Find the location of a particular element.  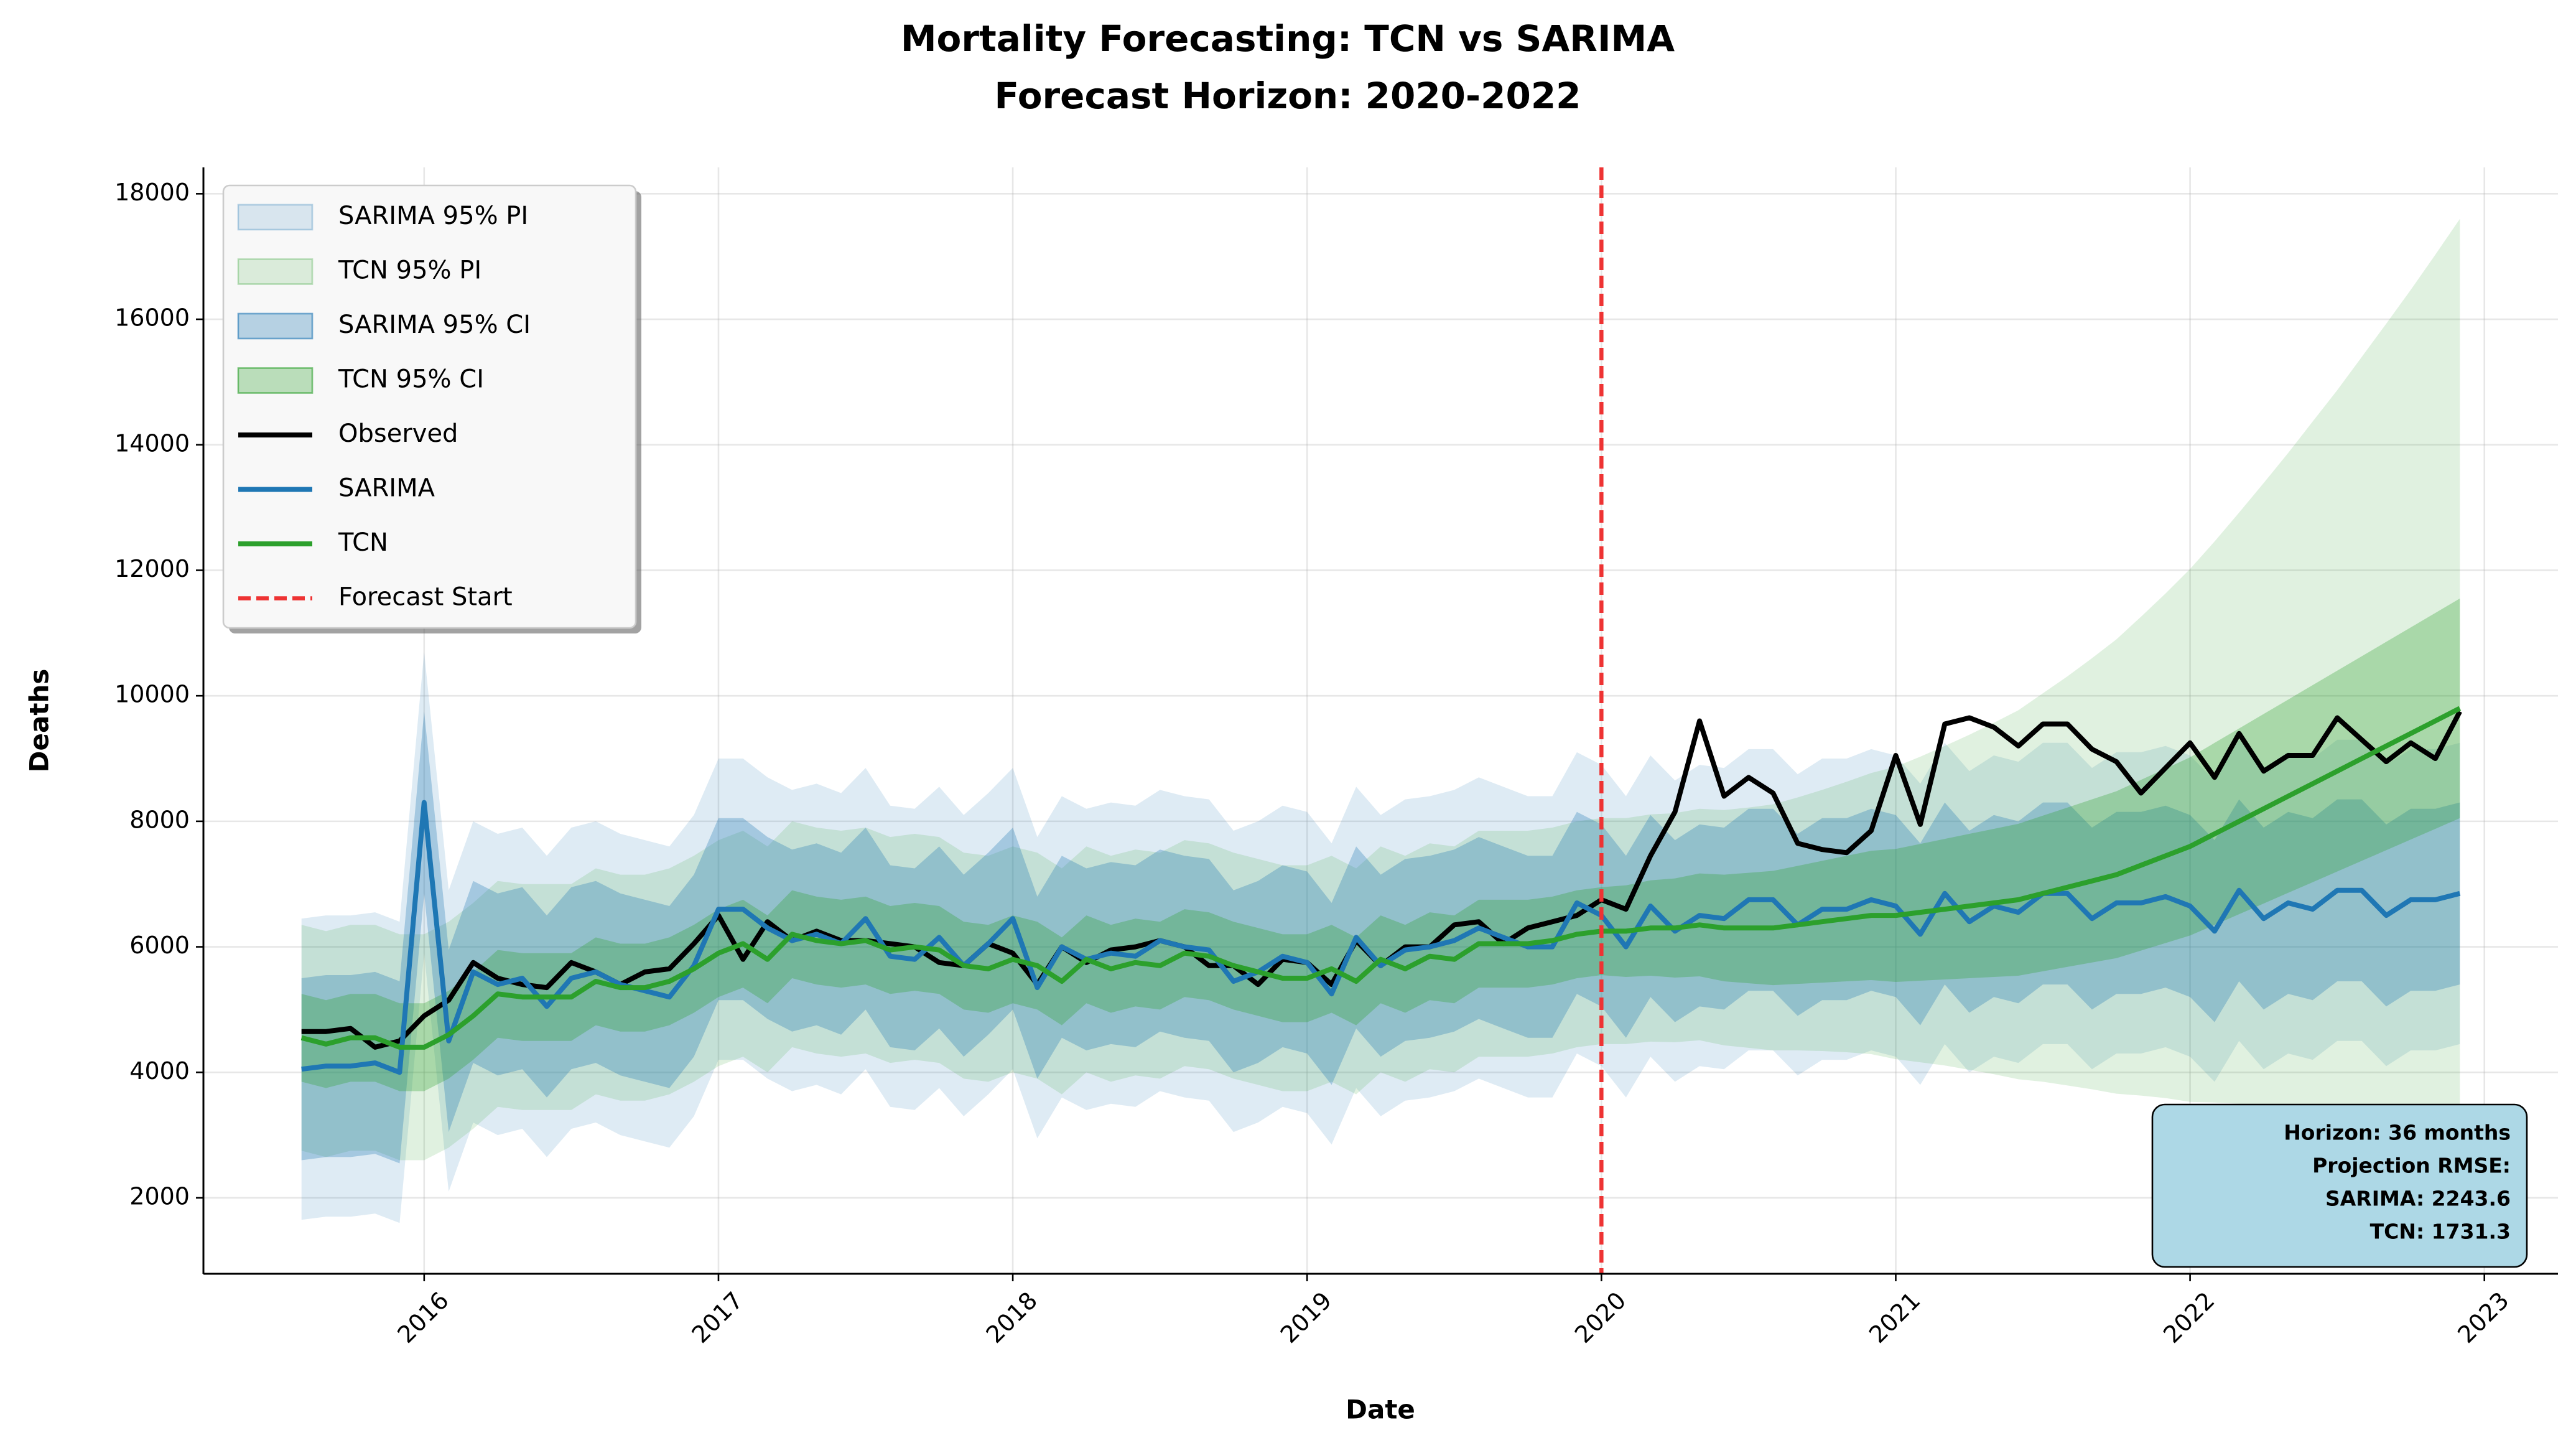

x-tick-label: 2020 is located at coordinates (1600, 1317).